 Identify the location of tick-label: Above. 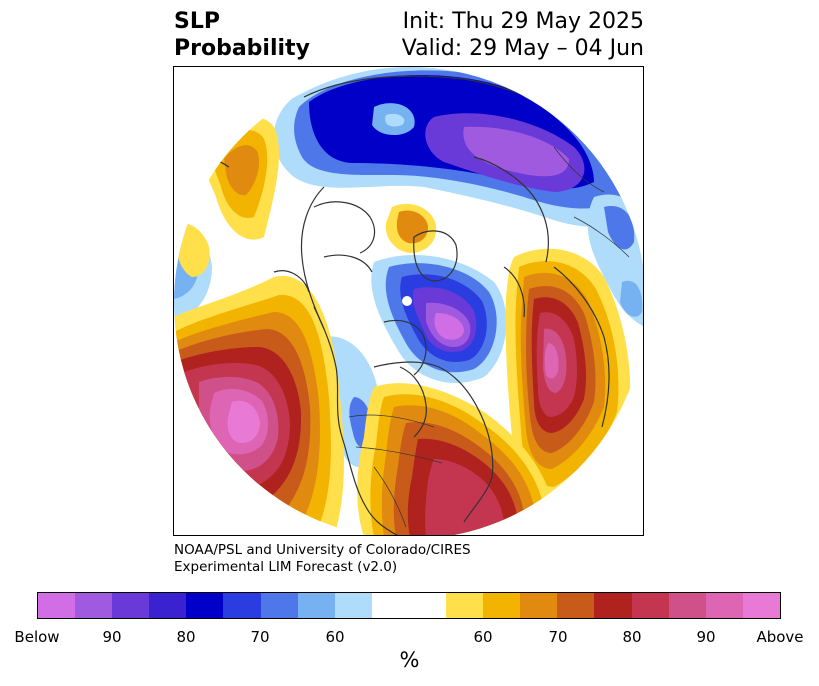
(780, 637).